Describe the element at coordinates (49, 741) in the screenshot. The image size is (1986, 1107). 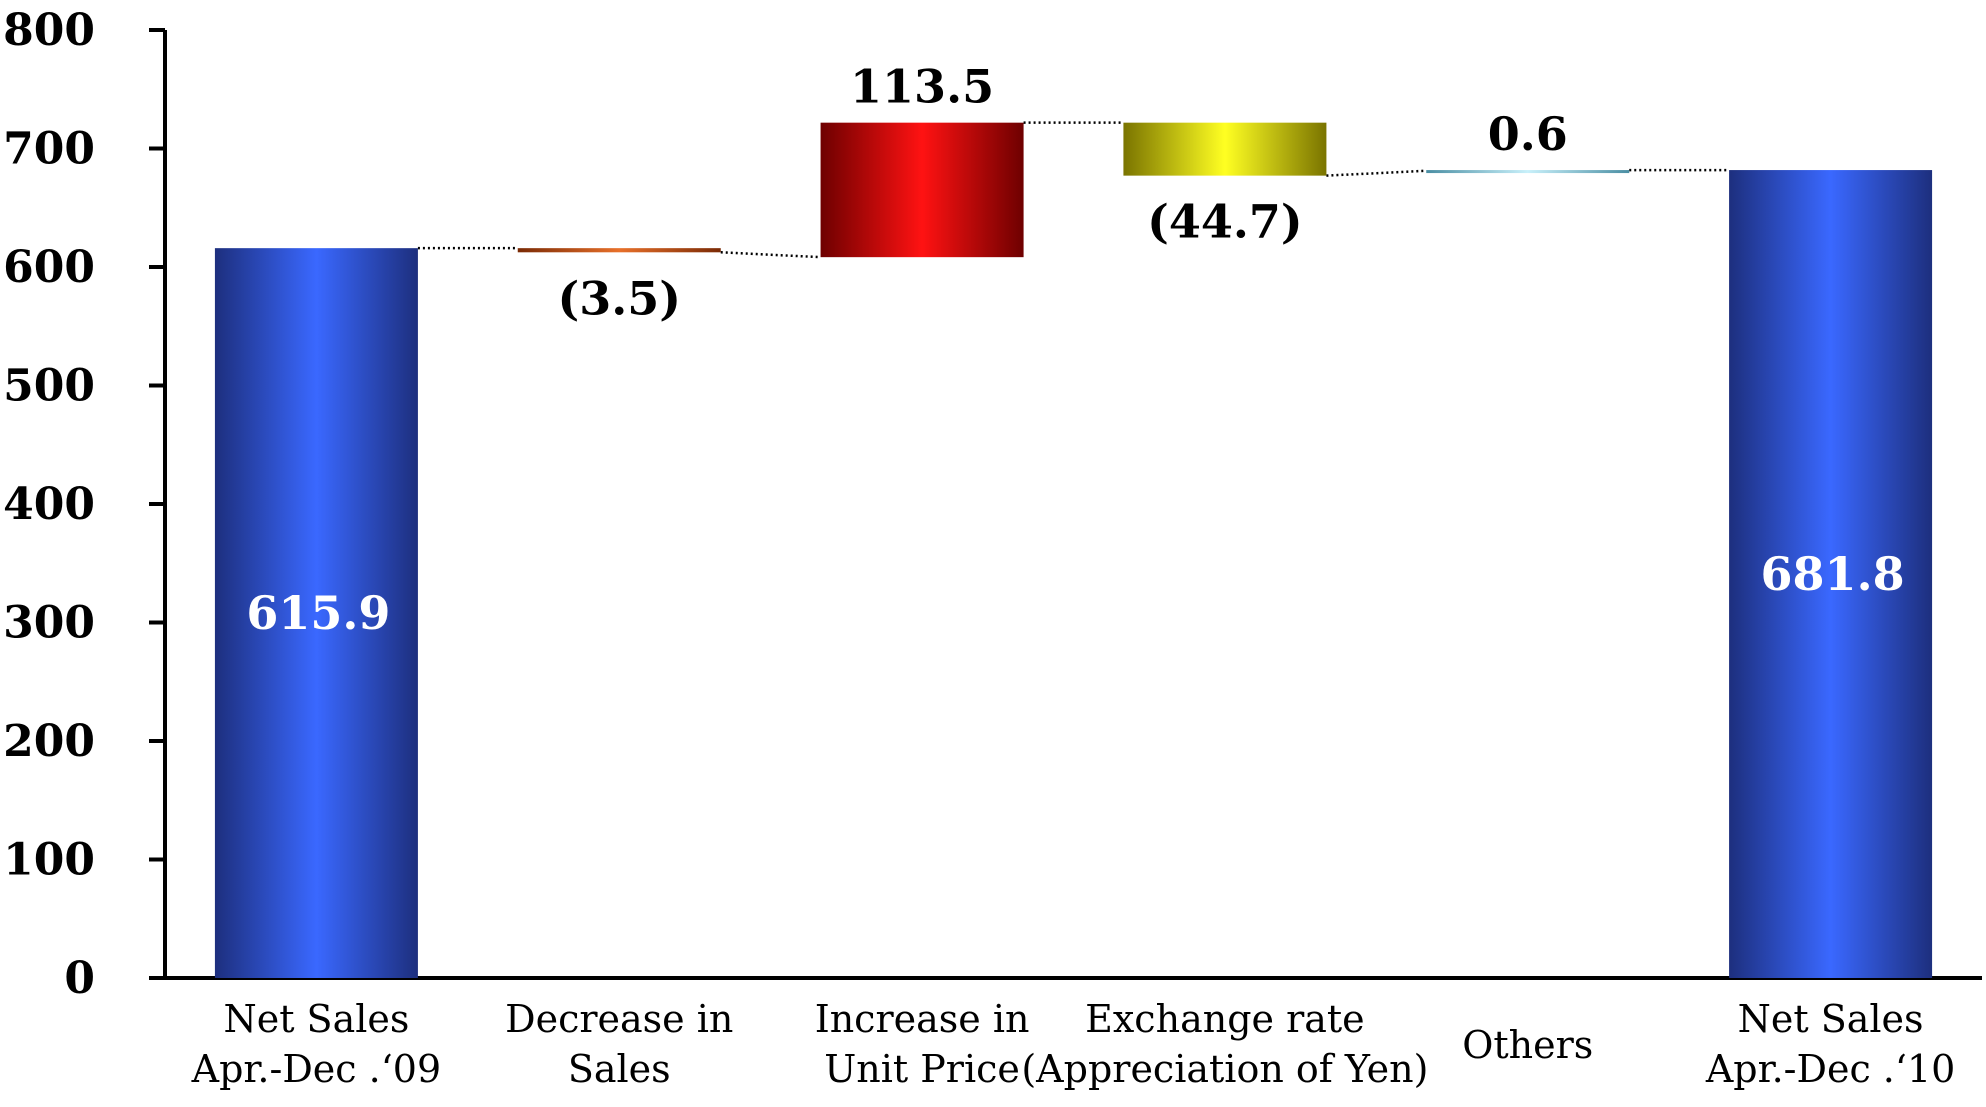
I see `y-tick-label: 200` at that location.